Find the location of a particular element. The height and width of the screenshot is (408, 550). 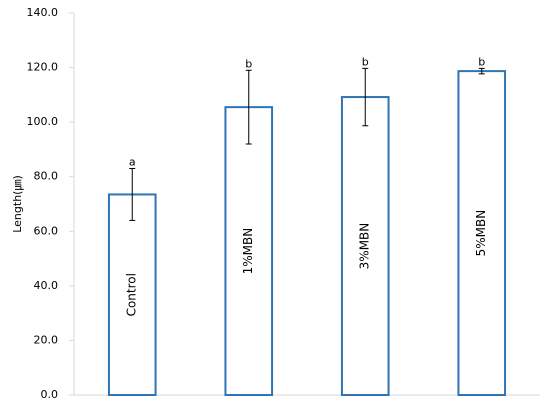

x-tick-label: 1%MBN is located at coordinates (248, 251).